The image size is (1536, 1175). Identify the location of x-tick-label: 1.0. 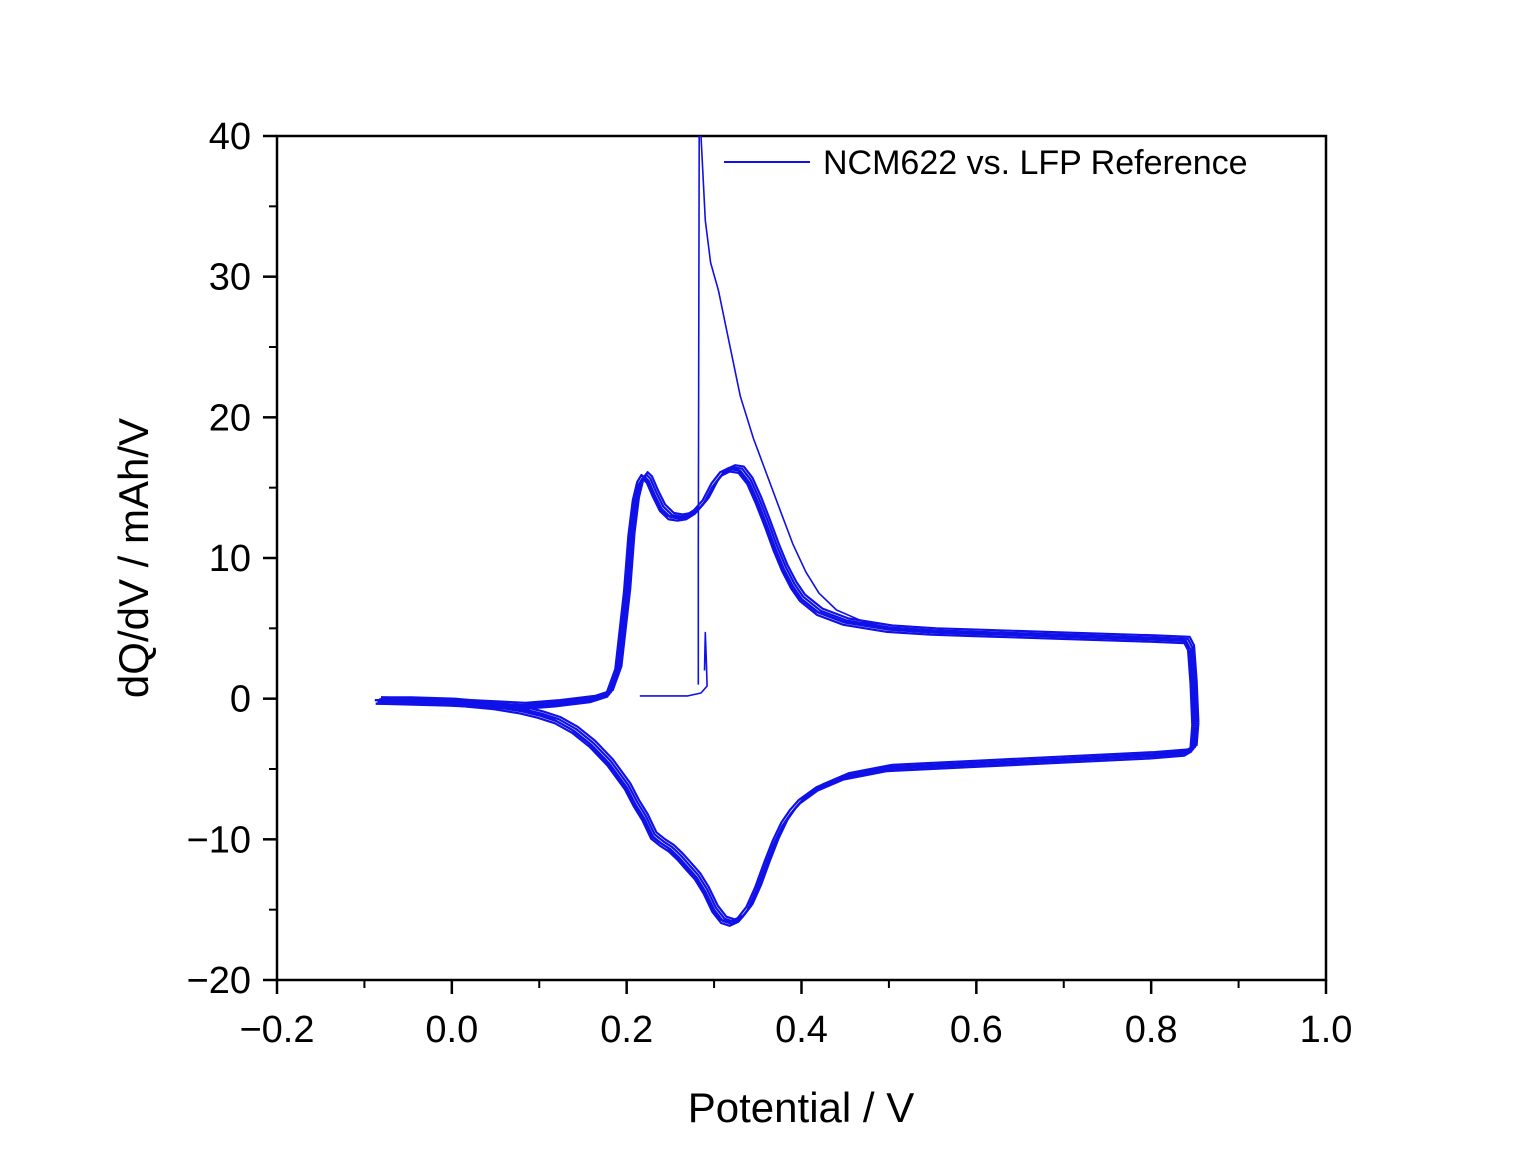
(1326, 1030).